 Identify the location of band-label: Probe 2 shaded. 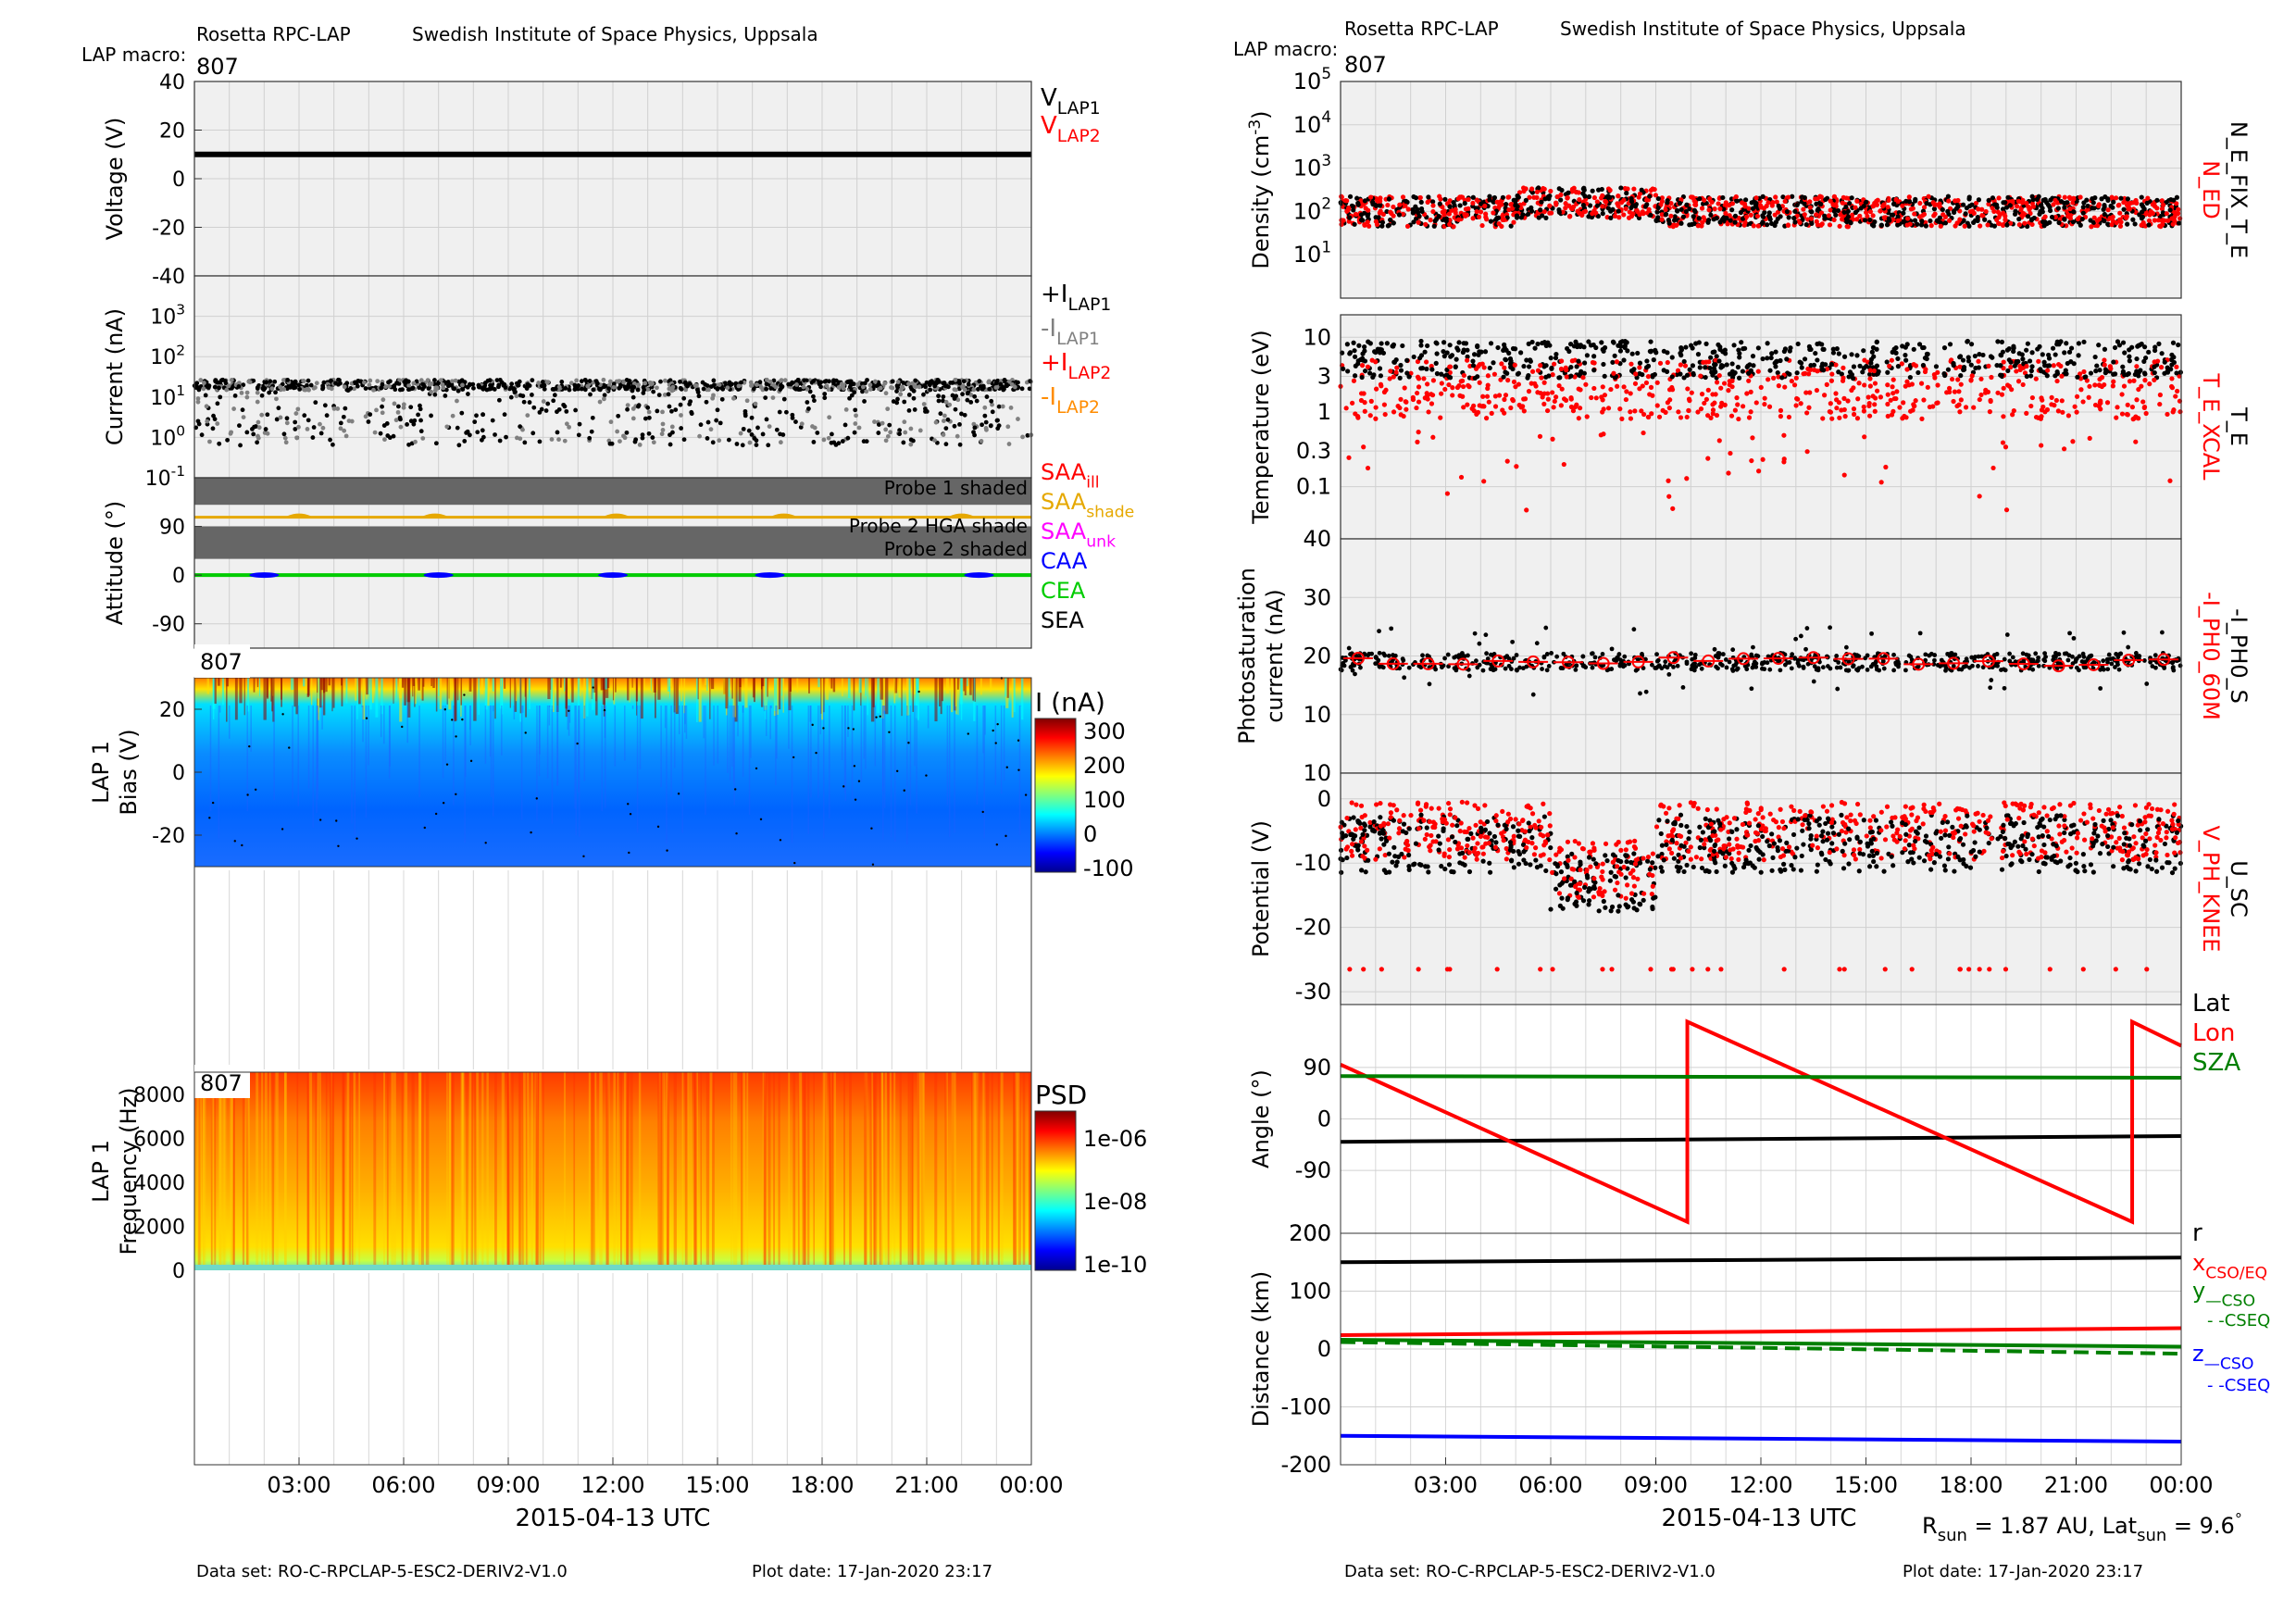
(956, 549).